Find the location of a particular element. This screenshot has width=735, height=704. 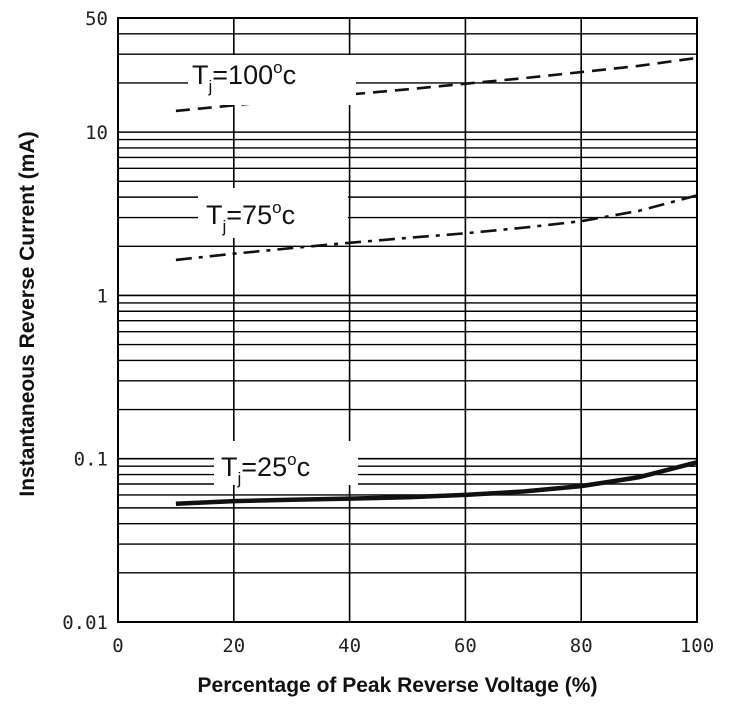

x-tick-label: 100 is located at coordinates (697, 646).